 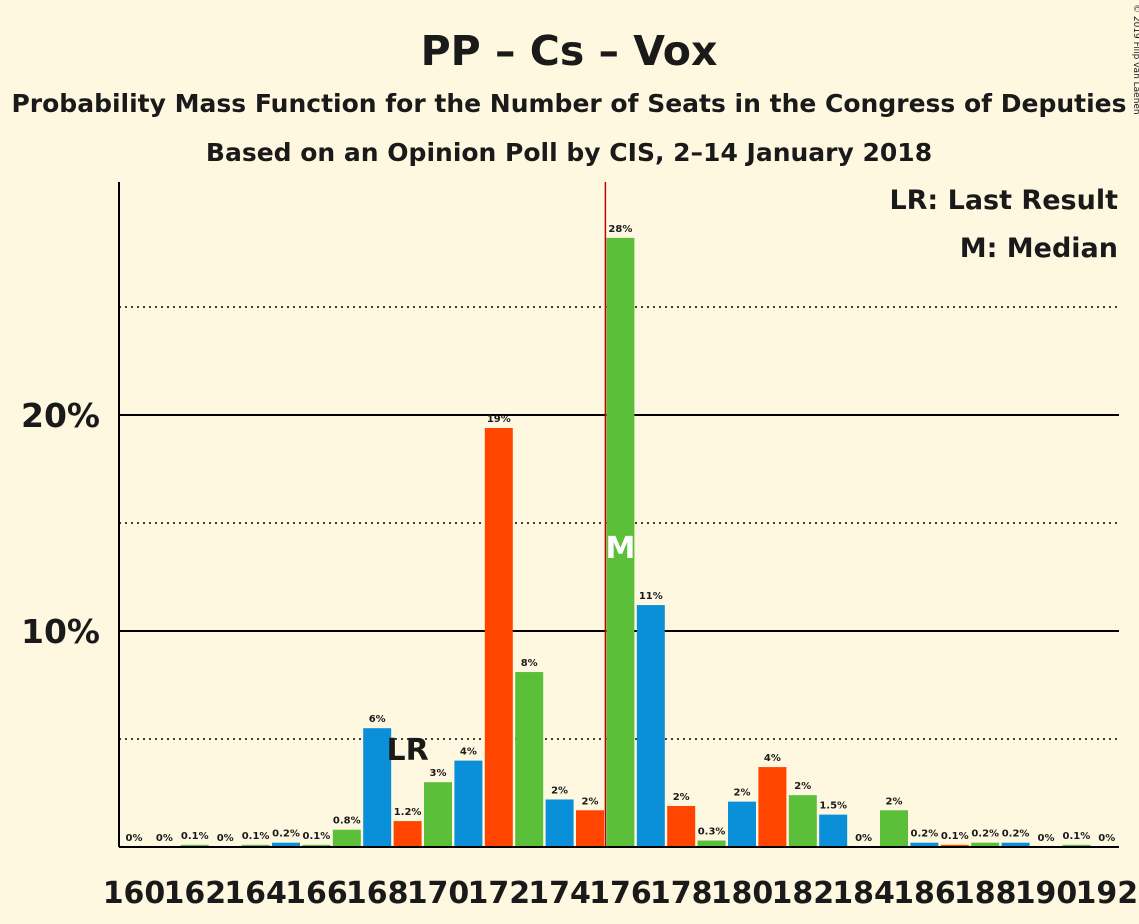 What do you see at coordinates (863, 893) in the screenshot?
I see `x-tick-label: 184` at bounding box center [863, 893].